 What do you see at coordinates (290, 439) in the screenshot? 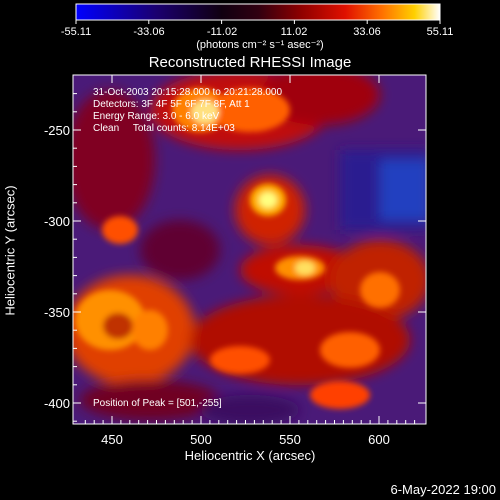
I see `x-tick-label: 550` at bounding box center [290, 439].